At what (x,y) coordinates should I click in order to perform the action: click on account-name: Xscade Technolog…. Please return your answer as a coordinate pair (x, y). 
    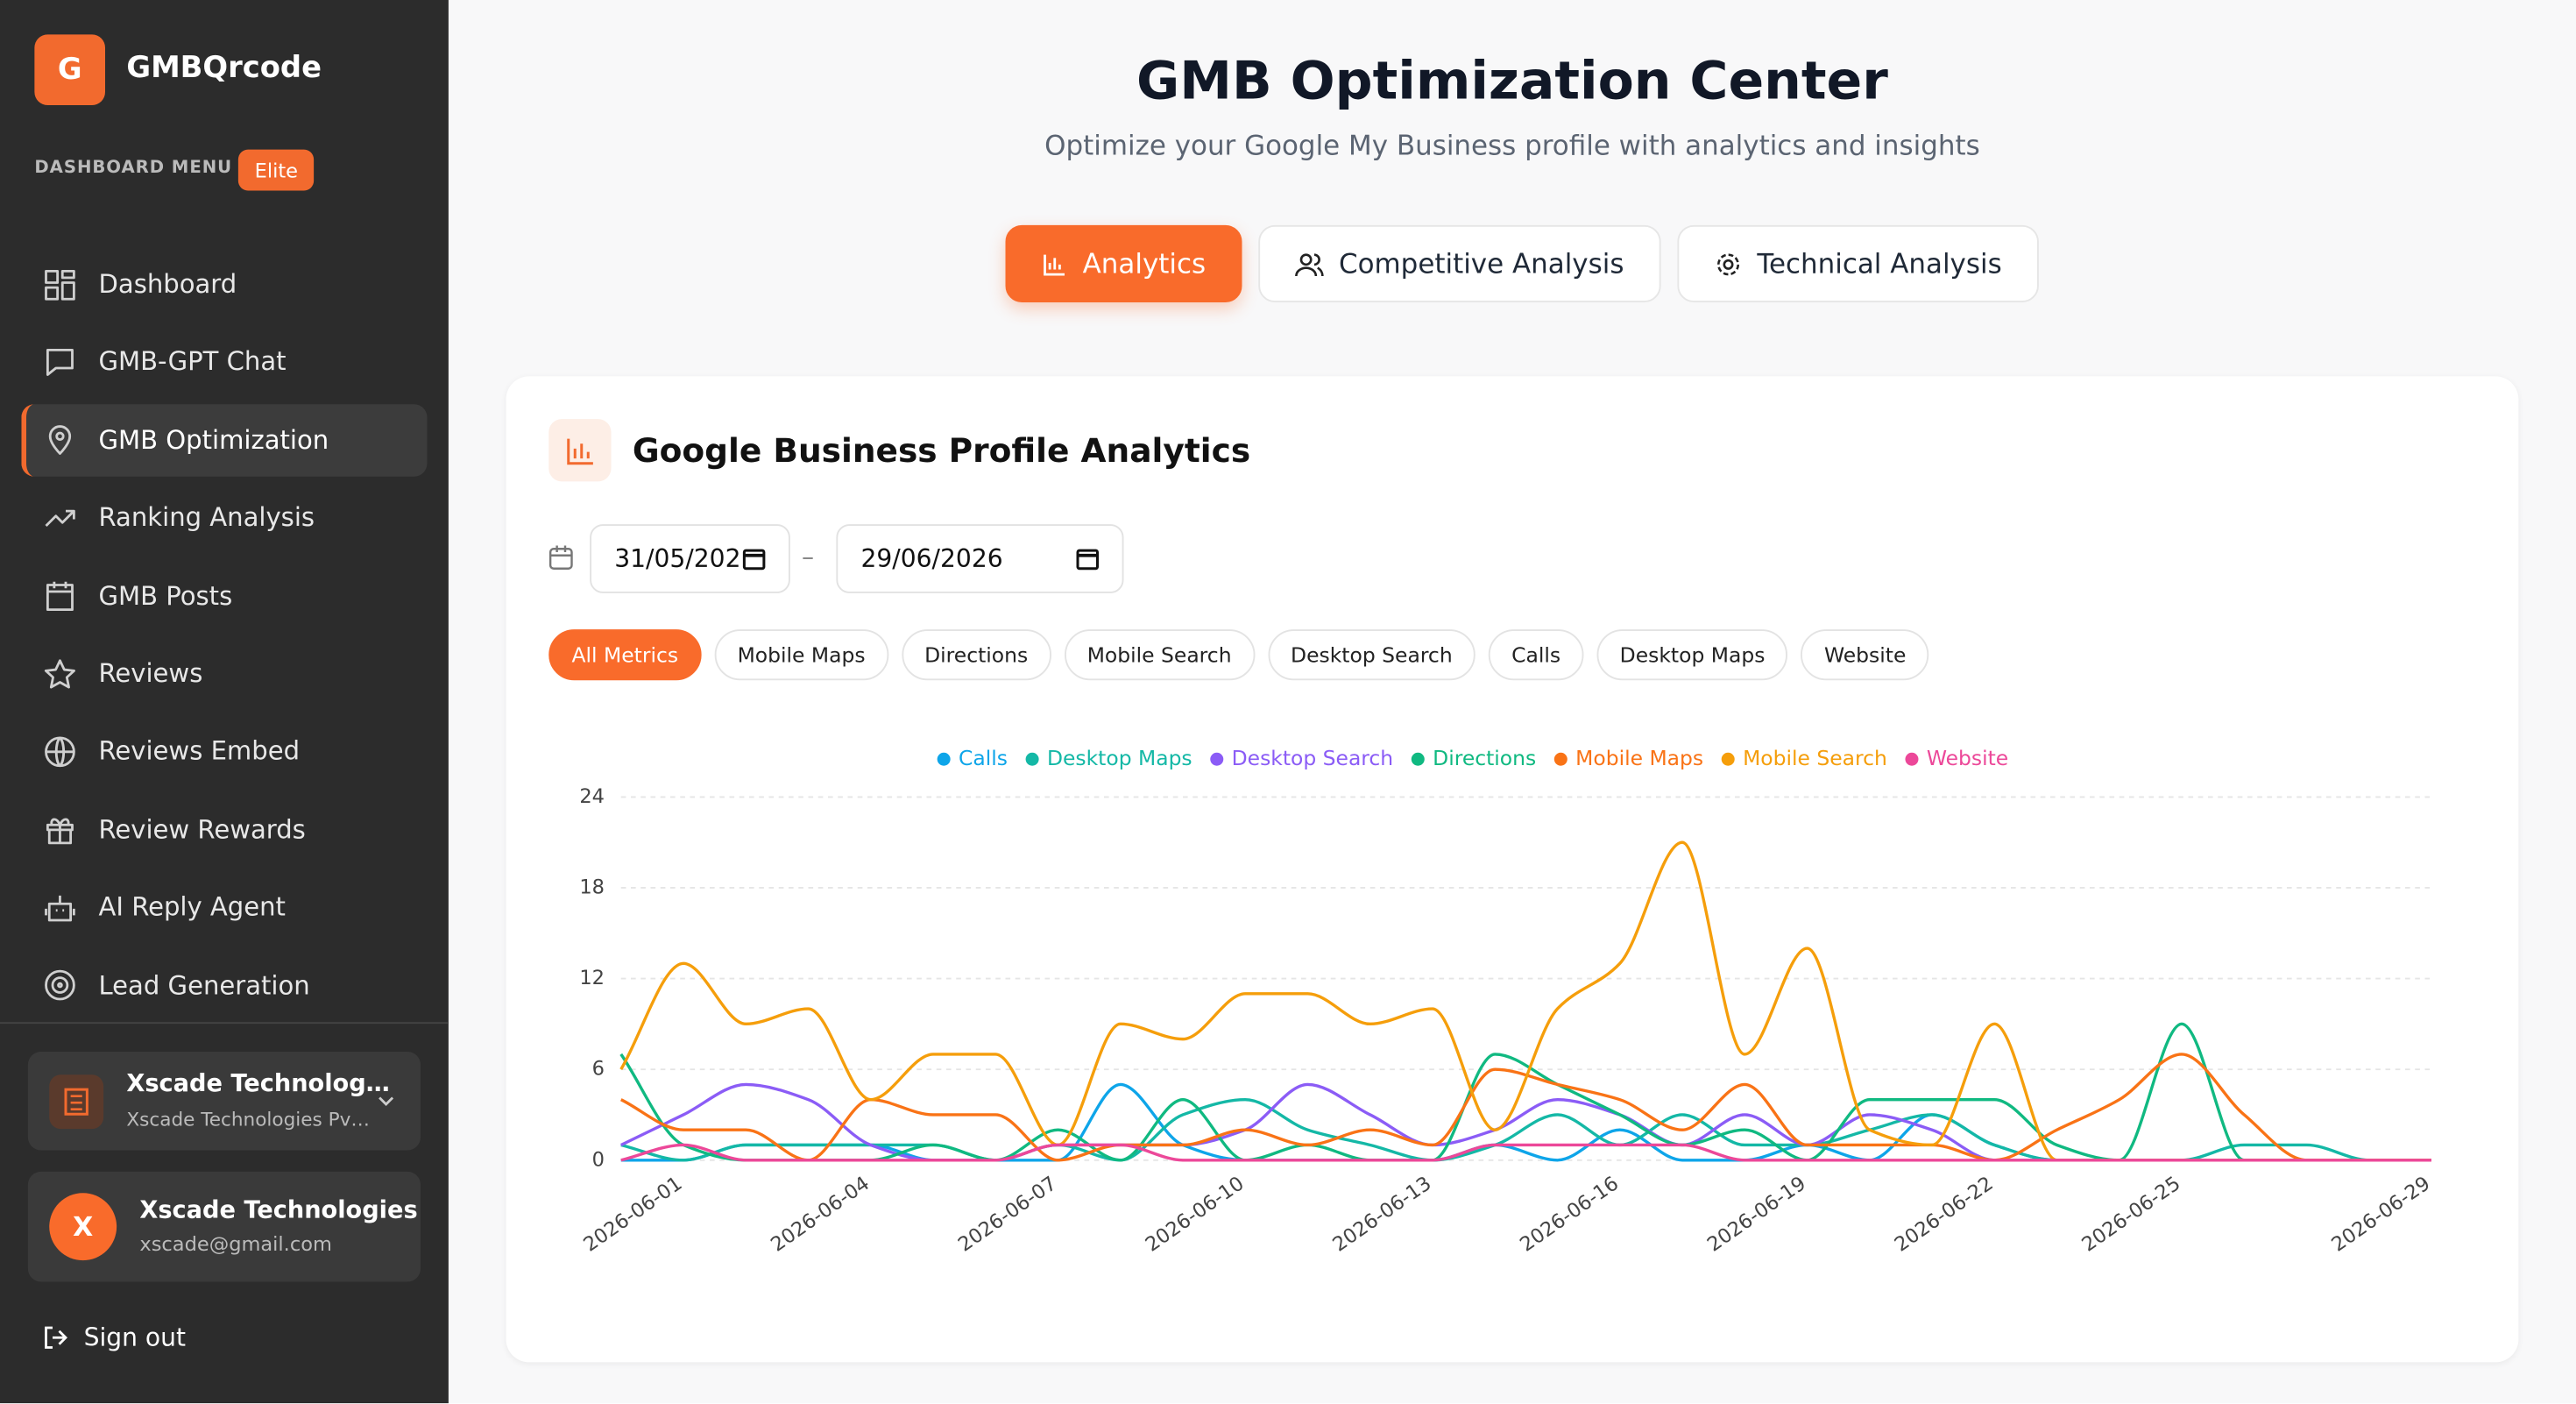
    Looking at the image, I should click on (258, 1084).